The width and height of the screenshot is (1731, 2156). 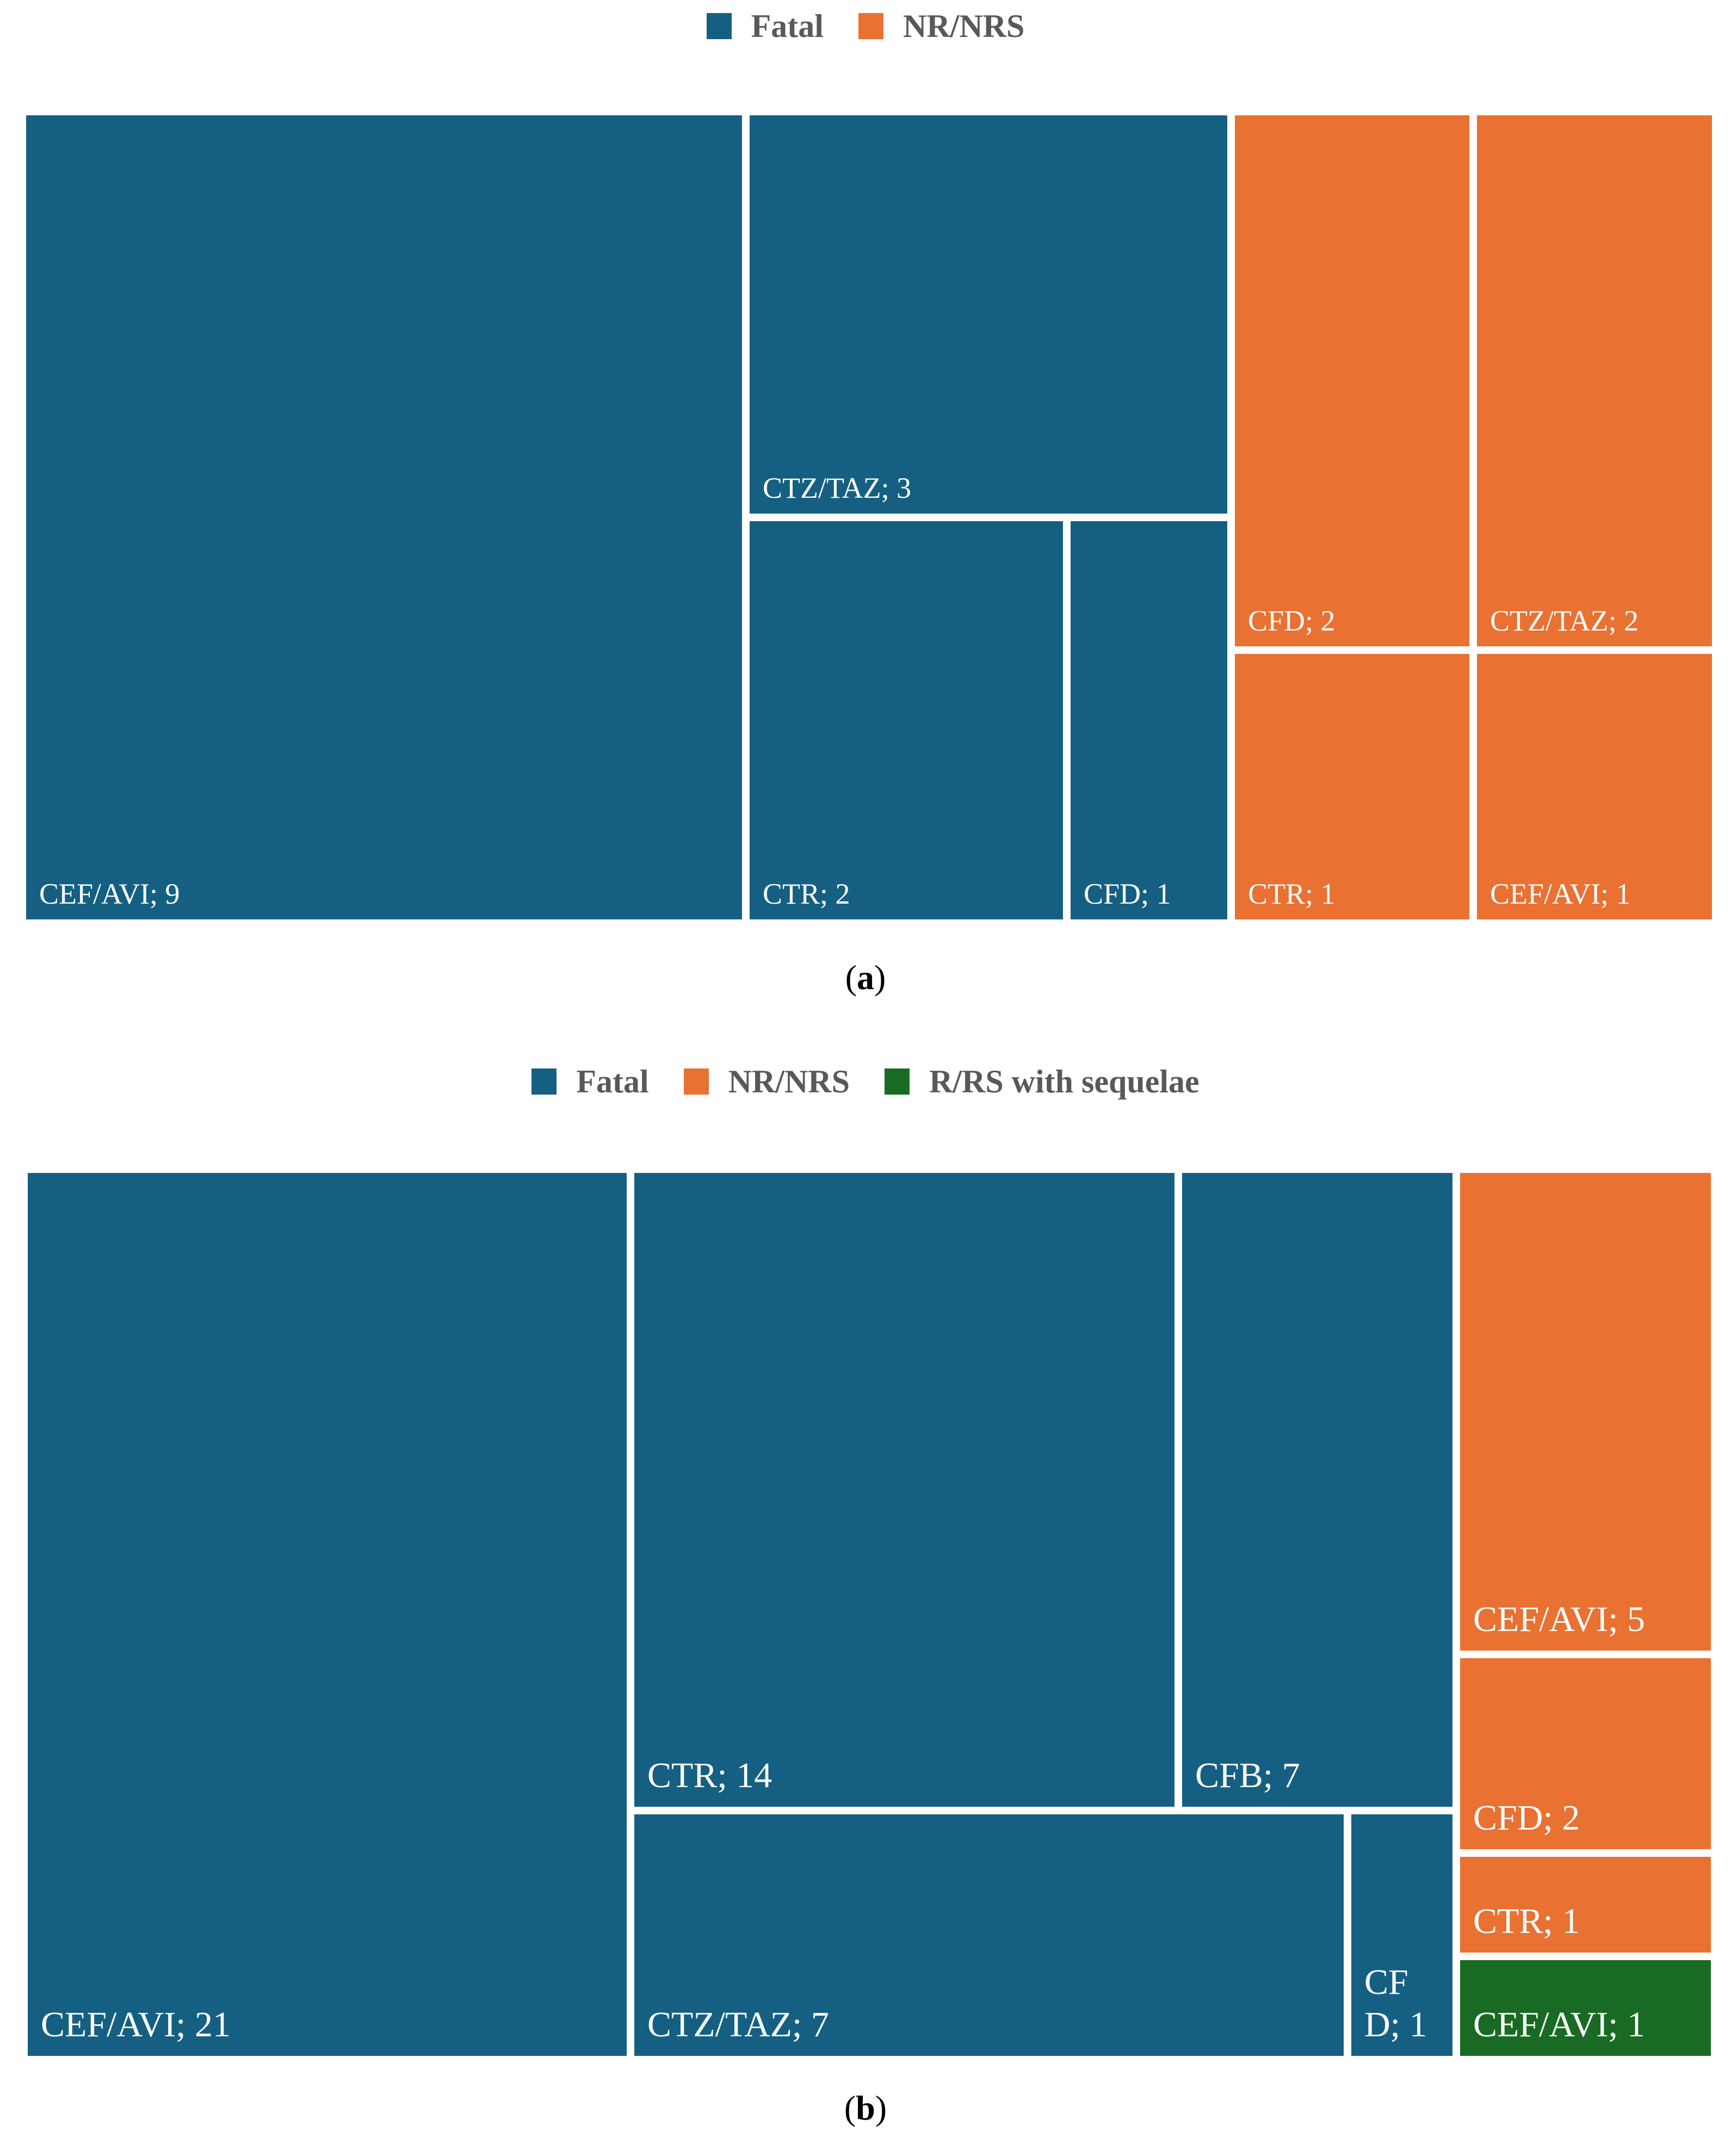 What do you see at coordinates (738, 2025) in the screenshot?
I see `tile-label-ctz-taz: CTZ/TAZ; 7` at bounding box center [738, 2025].